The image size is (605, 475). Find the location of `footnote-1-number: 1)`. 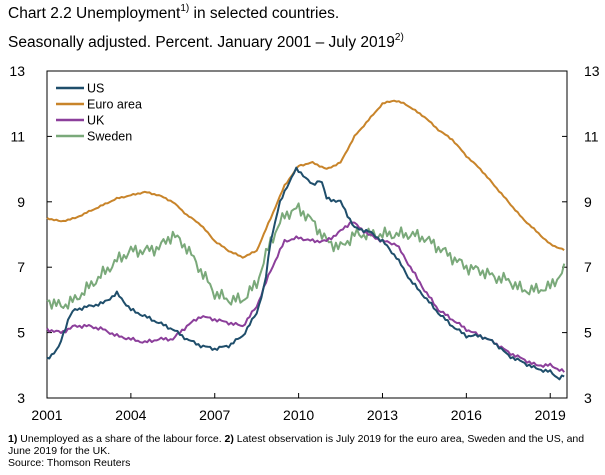

footnote-1-number: 1) is located at coordinates (13, 439).